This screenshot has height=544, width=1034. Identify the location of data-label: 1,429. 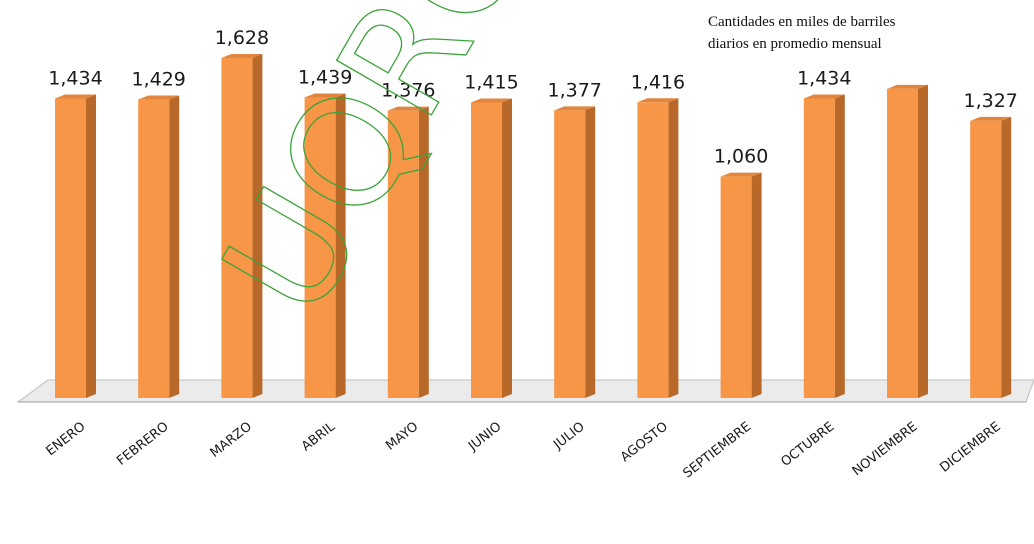
(158, 80).